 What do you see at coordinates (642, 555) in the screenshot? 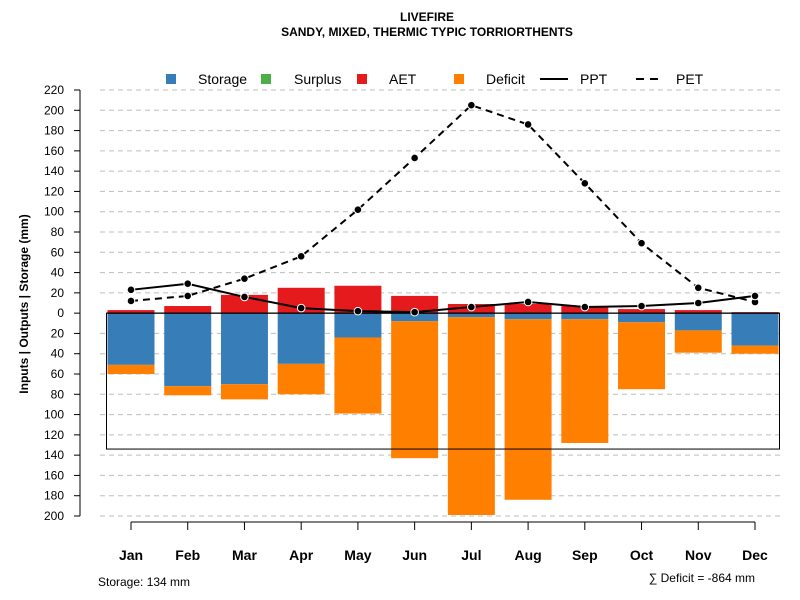
I see `x-tick-label-oct: Oct` at bounding box center [642, 555].